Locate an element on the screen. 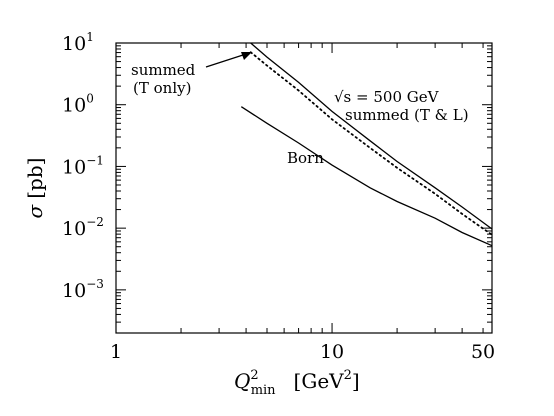 The width and height of the screenshot is (554, 416). annotation-born: Born is located at coordinates (305, 158).